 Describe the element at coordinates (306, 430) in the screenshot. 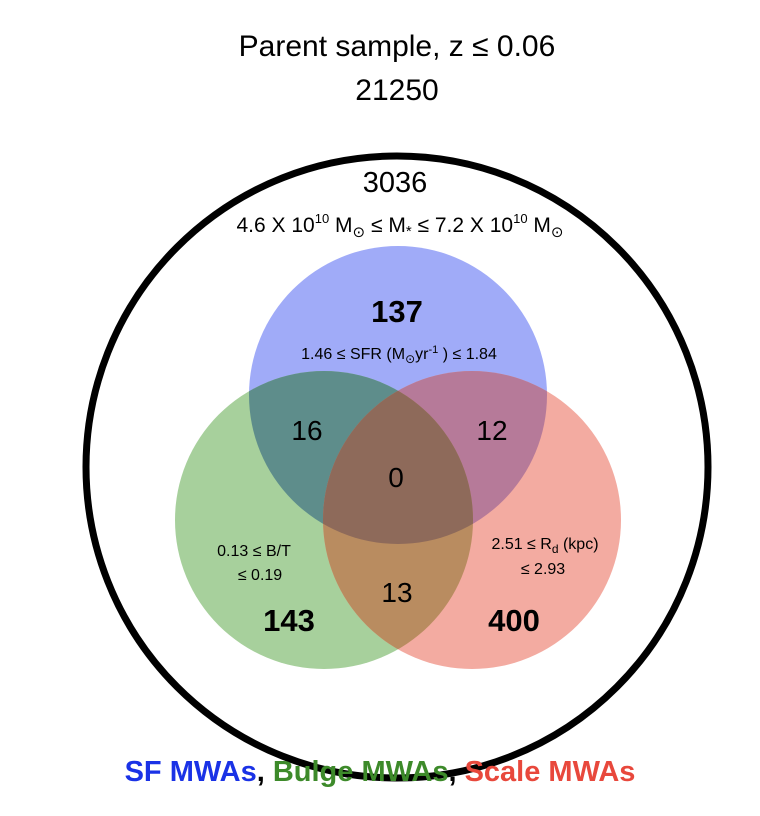

I see `sf-bulge-count: 16` at that location.